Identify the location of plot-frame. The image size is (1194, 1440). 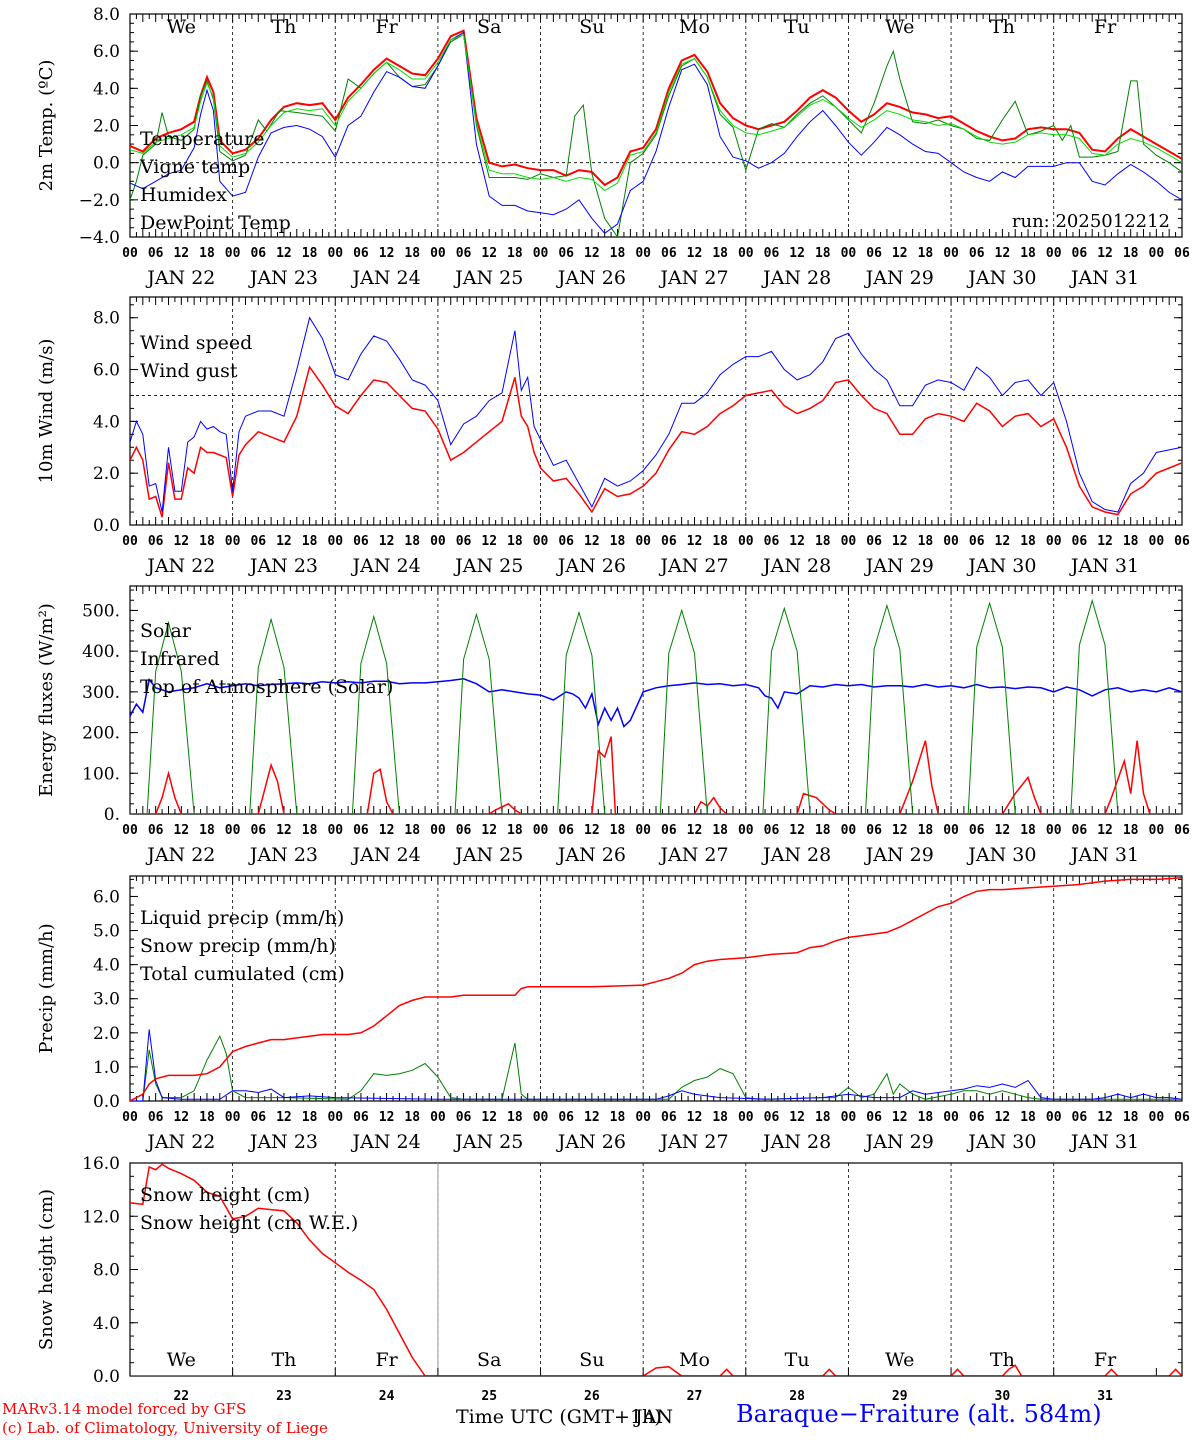
(656, 700).